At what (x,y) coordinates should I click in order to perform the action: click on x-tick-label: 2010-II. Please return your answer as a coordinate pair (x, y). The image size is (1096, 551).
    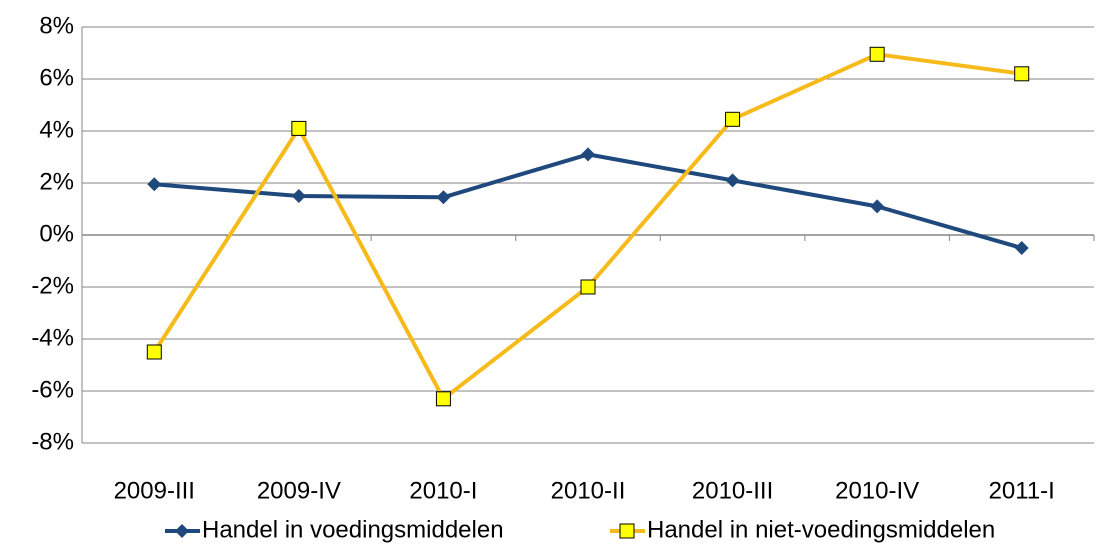
    Looking at the image, I should click on (588, 490).